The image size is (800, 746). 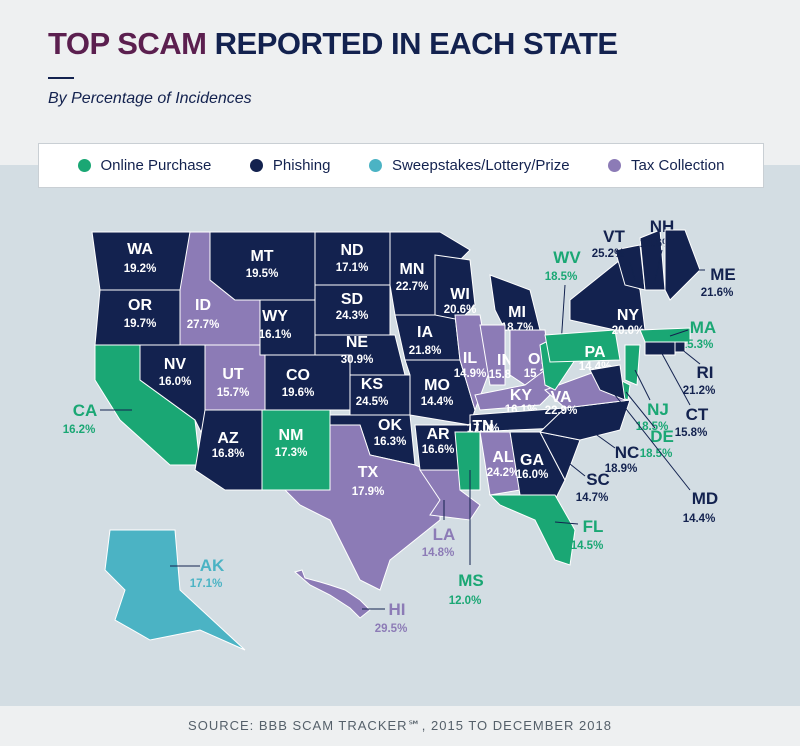 What do you see at coordinates (85, 410) in the screenshot?
I see `state-abbr: CA` at bounding box center [85, 410].